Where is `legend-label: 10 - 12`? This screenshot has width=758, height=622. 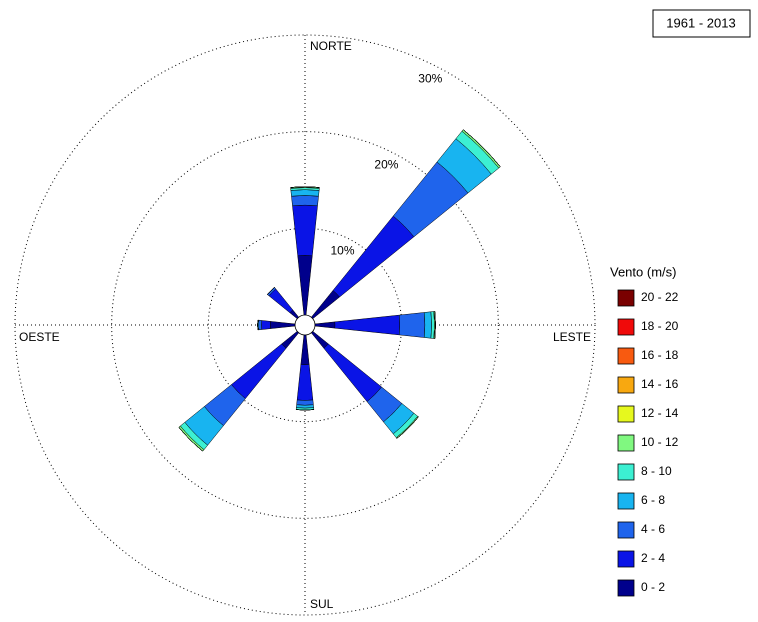 legend-label: 10 - 12 is located at coordinates (660, 442).